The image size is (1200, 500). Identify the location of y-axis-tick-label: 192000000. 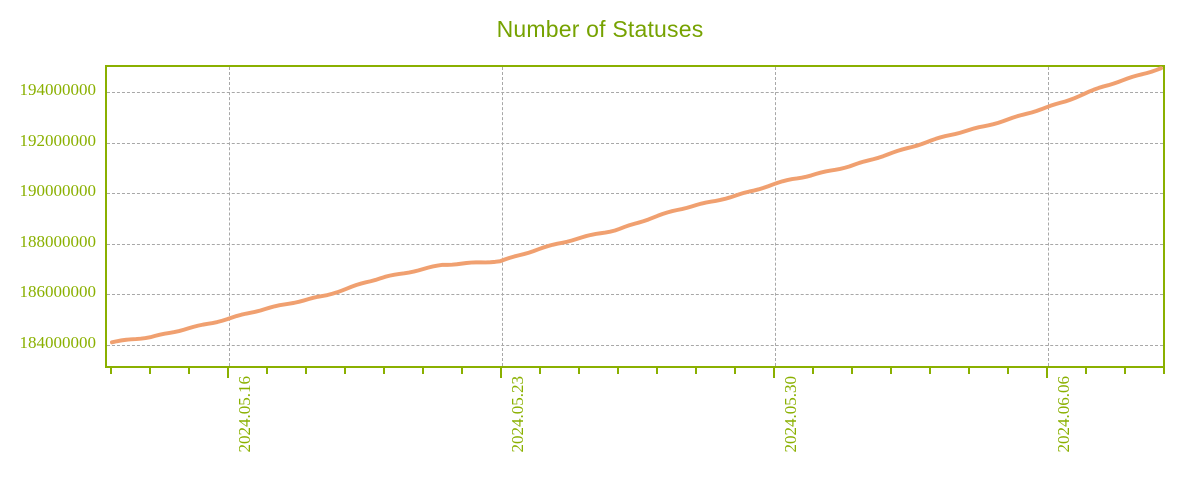
(58, 140).